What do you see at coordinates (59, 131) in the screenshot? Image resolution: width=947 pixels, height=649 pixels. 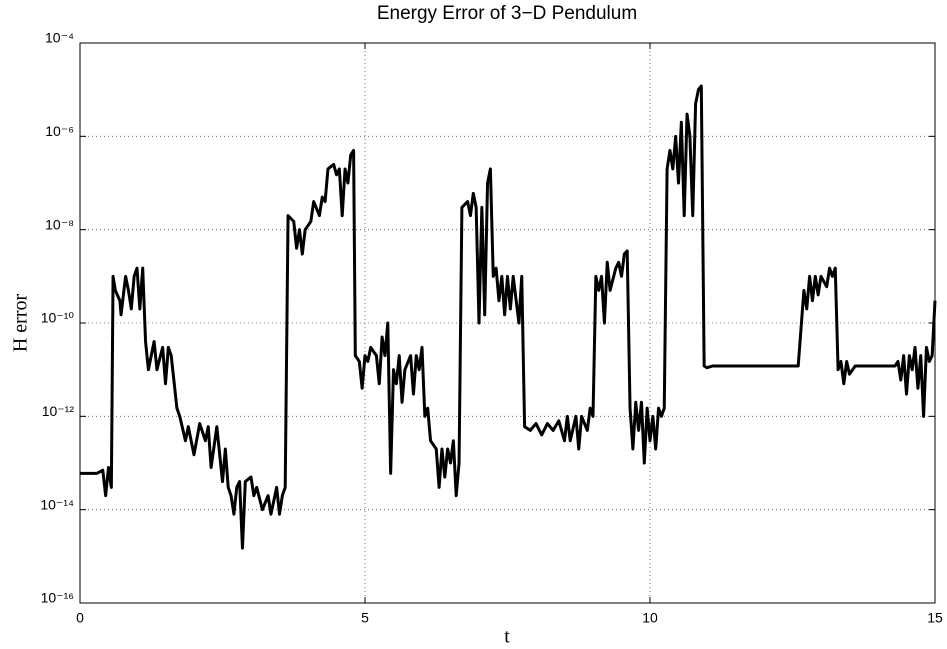 I see `y-tick-label: 10⁻⁶` at bounding box center [59, 131].